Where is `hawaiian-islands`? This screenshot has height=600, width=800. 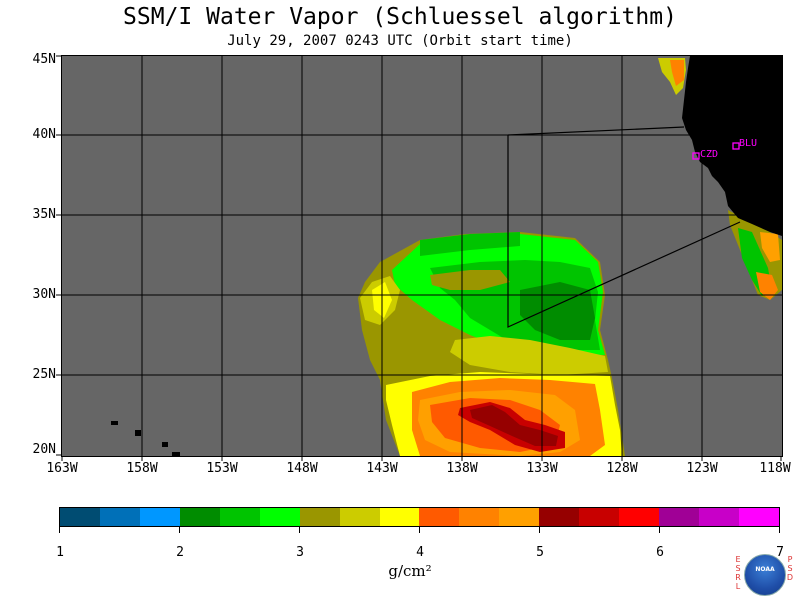
hawaiian-islands is located at coordinates (145, 438).